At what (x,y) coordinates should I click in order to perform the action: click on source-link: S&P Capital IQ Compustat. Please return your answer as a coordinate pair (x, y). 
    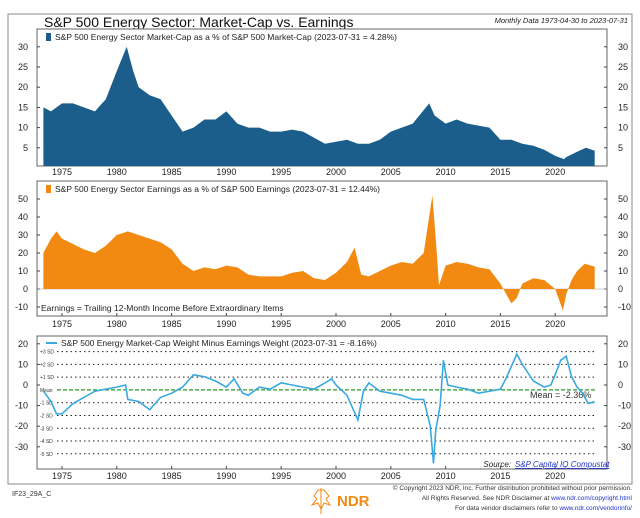
    Looking at the image, I should click on (562, 464).